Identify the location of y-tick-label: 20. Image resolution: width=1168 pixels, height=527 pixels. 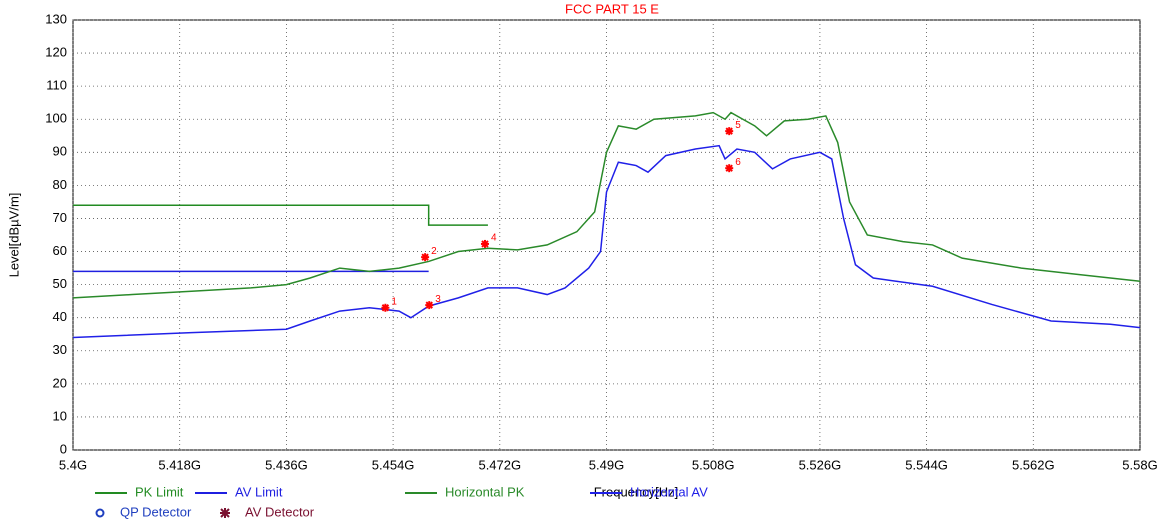
(60, 382).